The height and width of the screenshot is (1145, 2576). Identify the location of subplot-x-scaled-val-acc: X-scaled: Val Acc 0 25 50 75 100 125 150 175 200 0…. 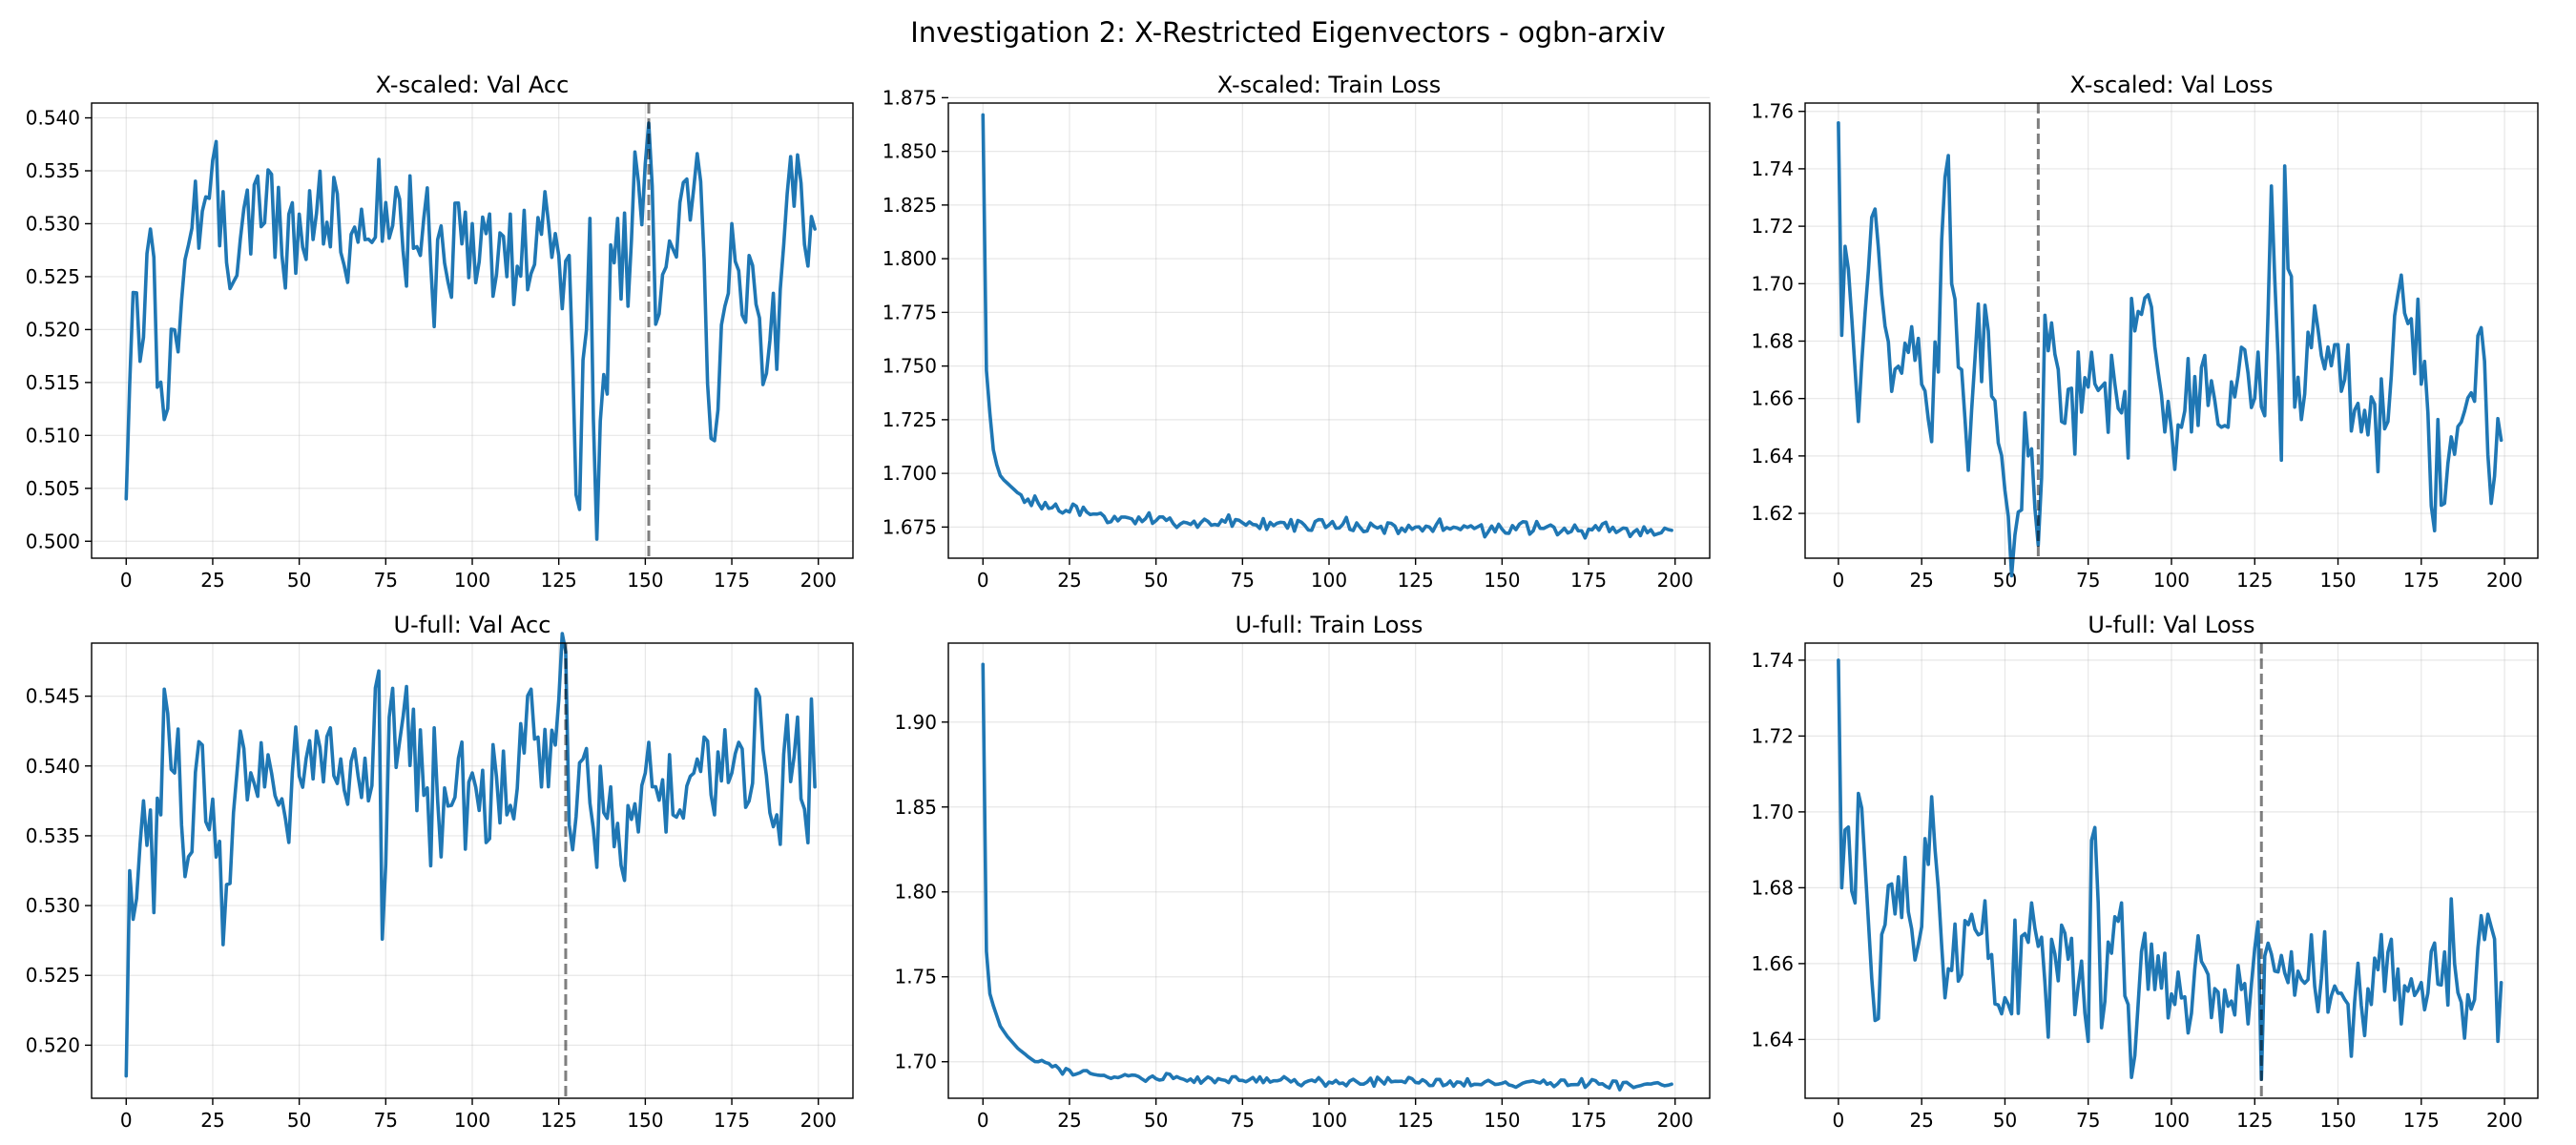
(440, 332).